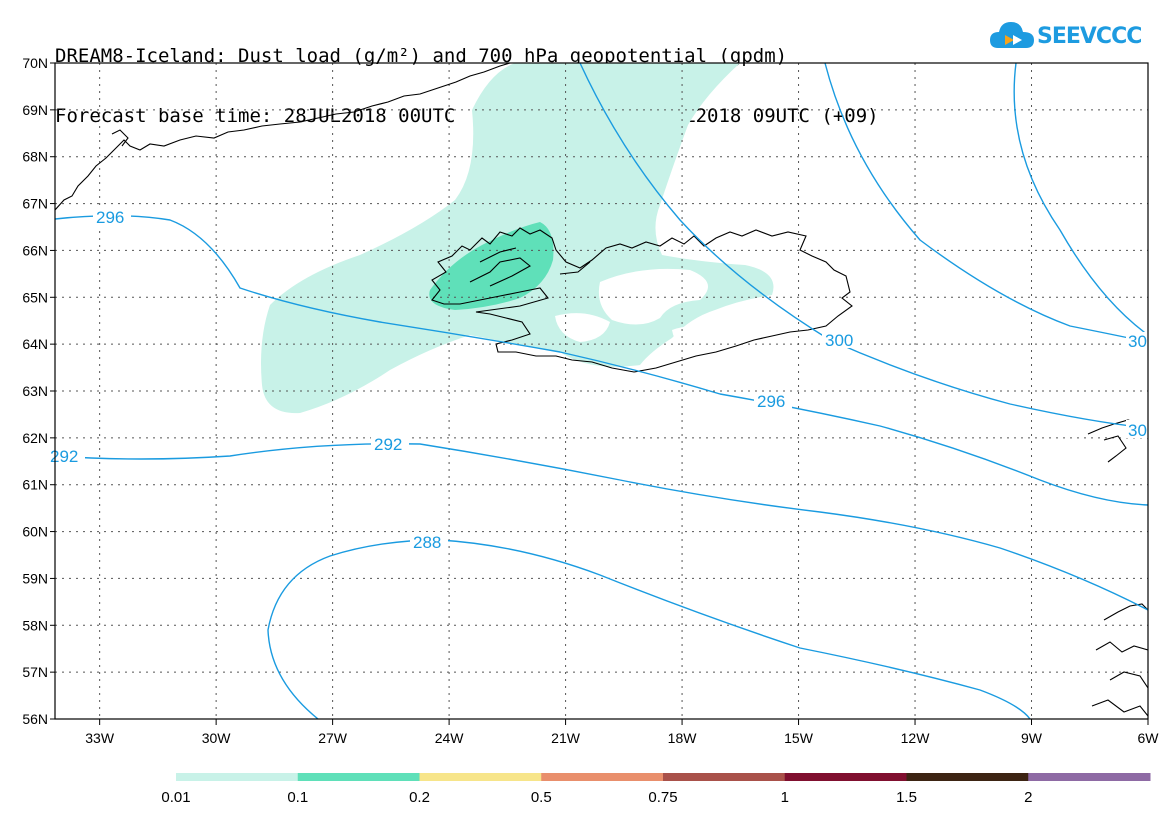  Describe the element at coordinates (419, 797) in the screenshot. I see `colorbar-label: 0.2` at that location.